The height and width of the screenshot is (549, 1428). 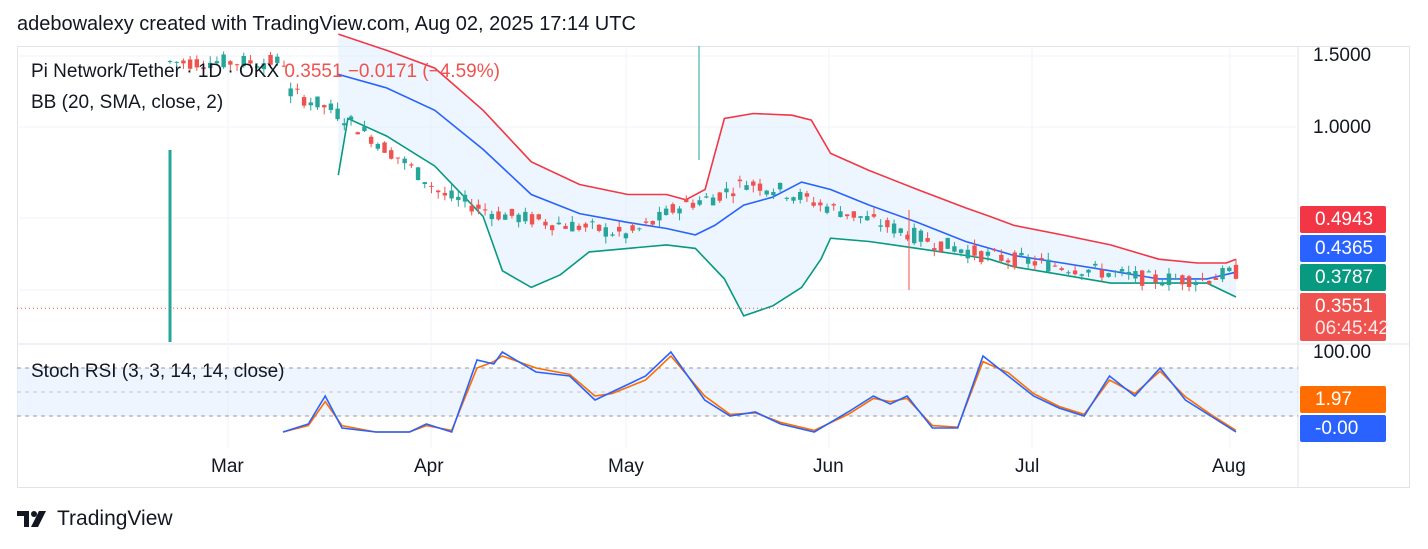 I want to click on stoch-d-tag: 1.97, so click(x=1343, y=399).